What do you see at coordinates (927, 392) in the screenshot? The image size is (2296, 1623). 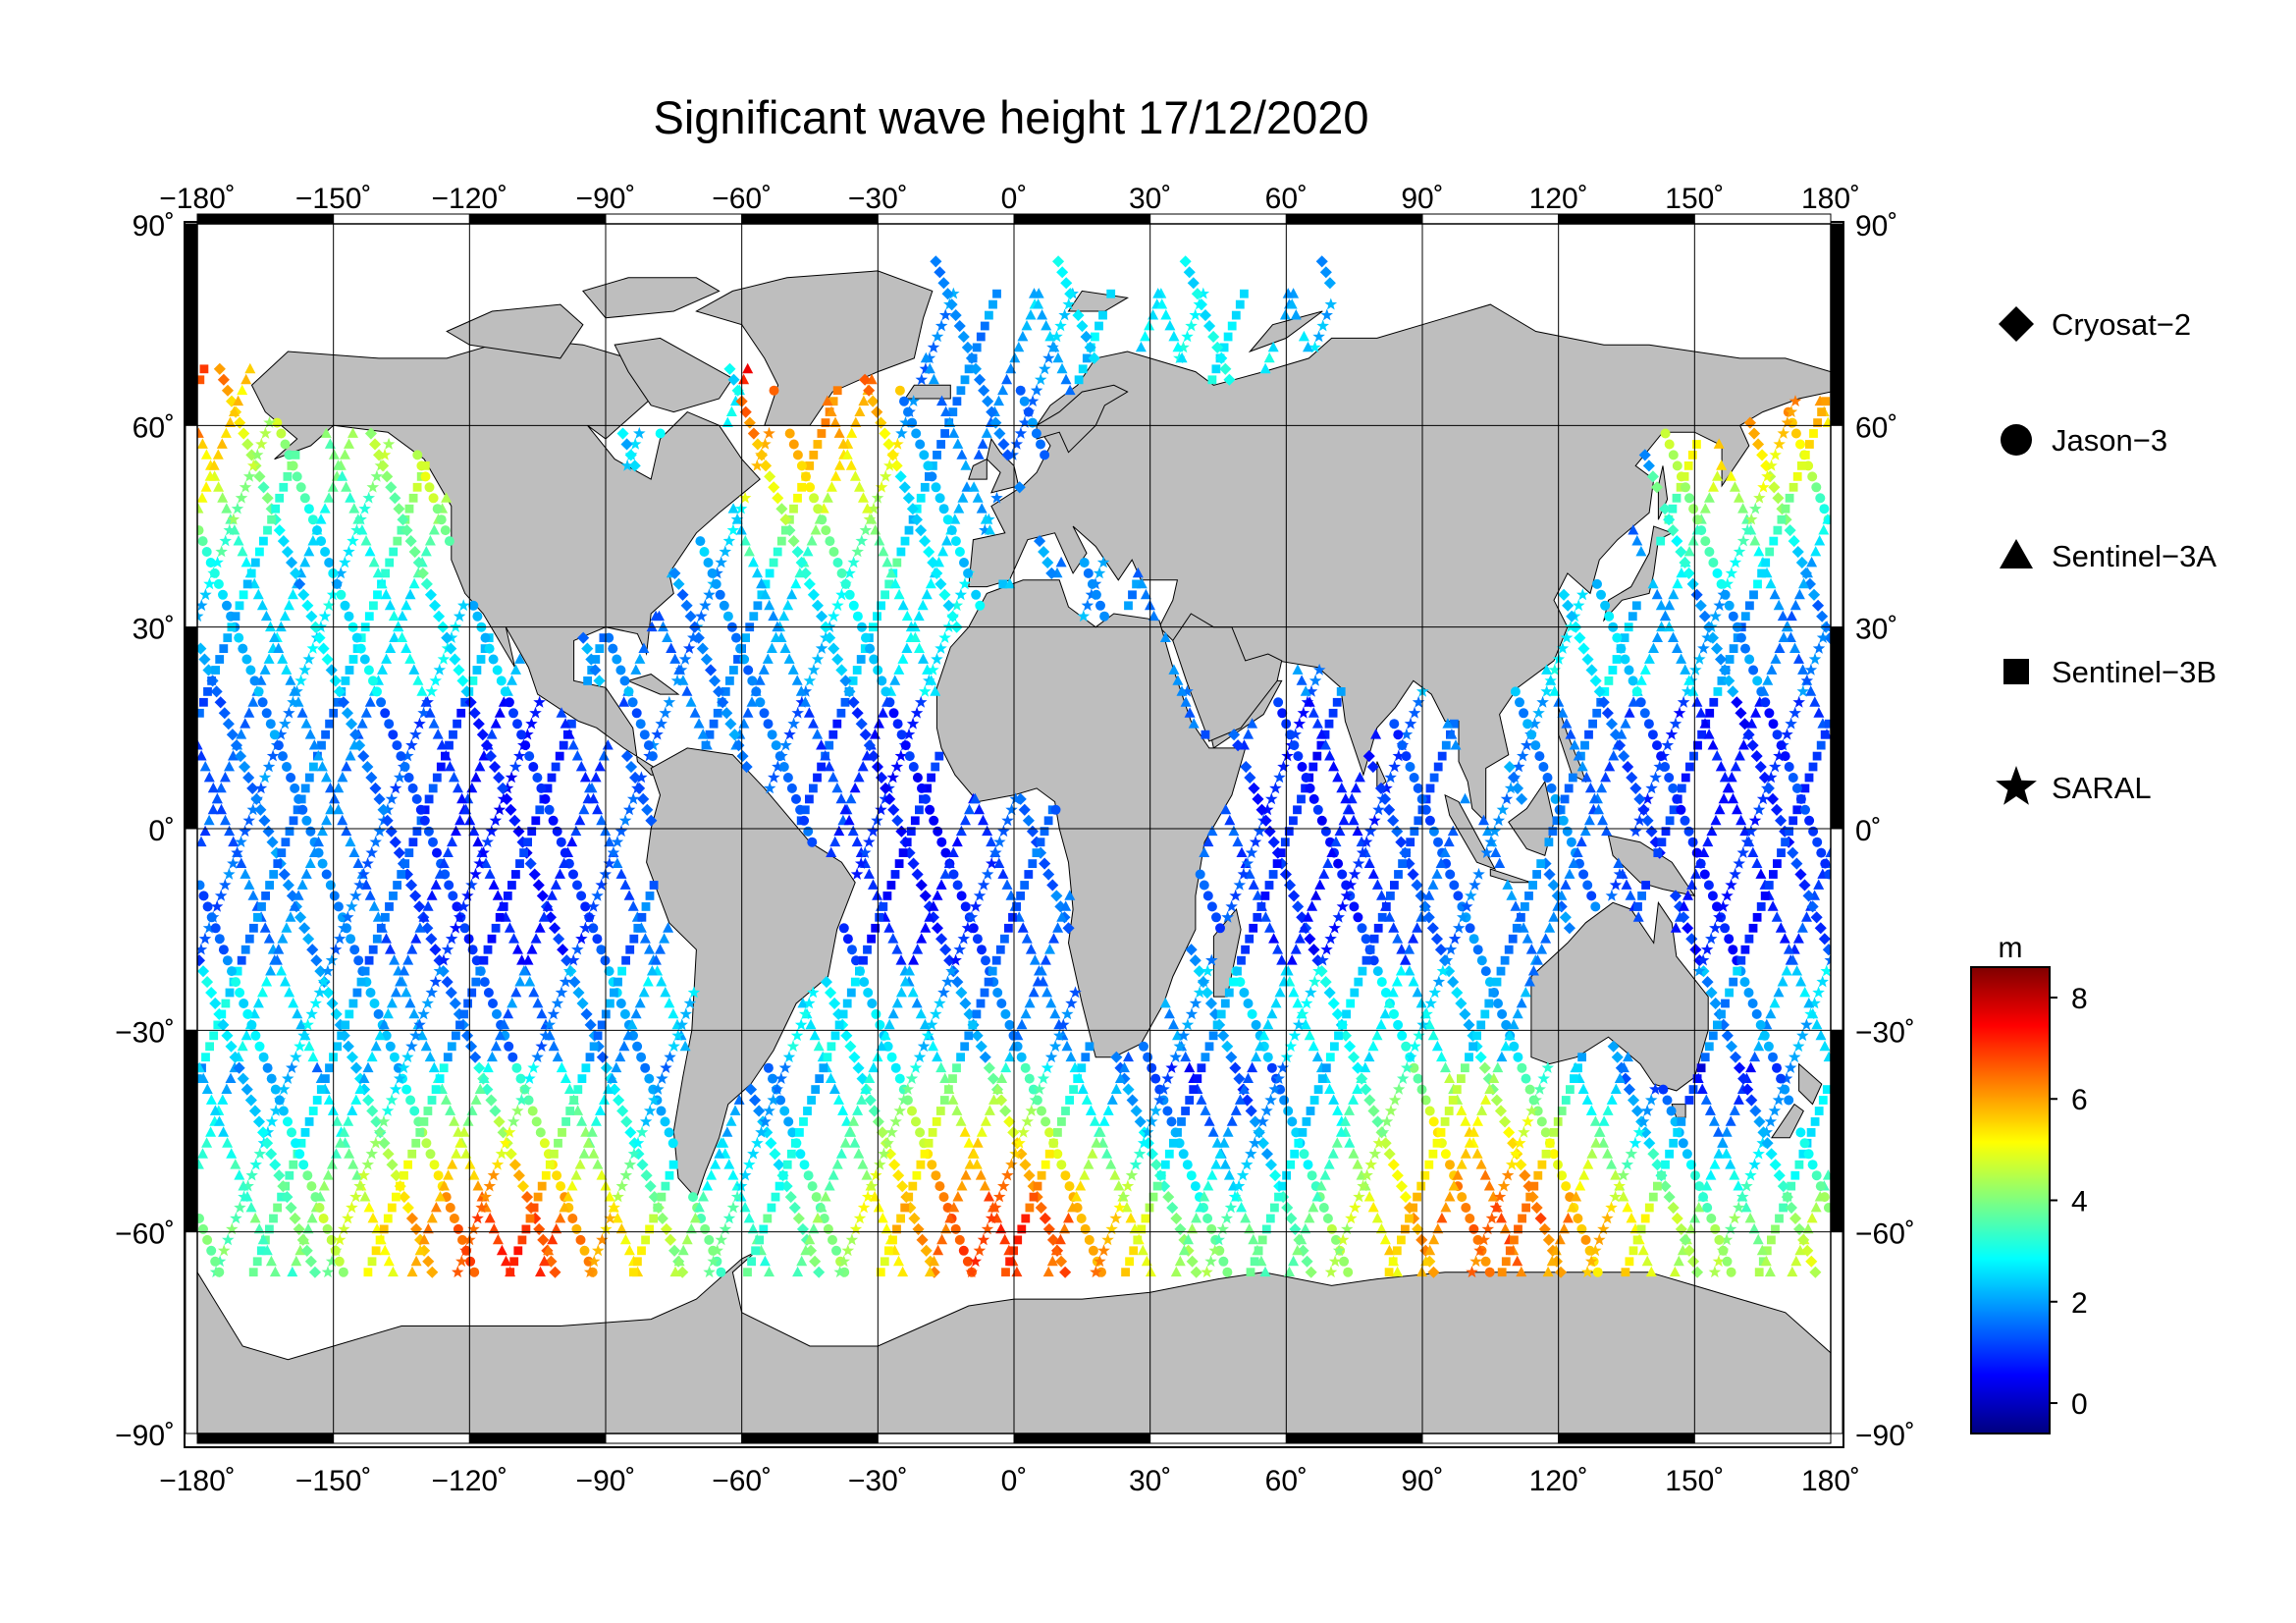 I see `land-iceland` at bounding box center [927, 392].